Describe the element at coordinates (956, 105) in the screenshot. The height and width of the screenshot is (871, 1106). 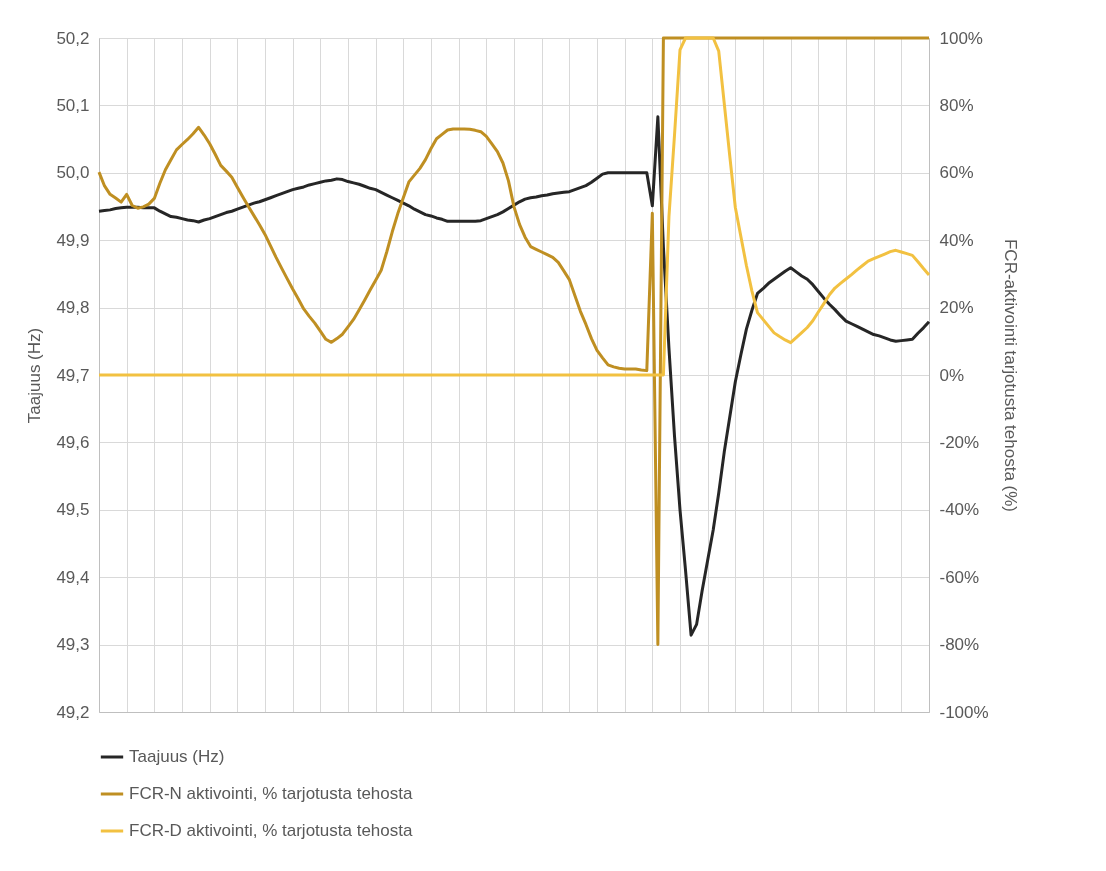
I see `y2-tick-label: 80%` at that location.